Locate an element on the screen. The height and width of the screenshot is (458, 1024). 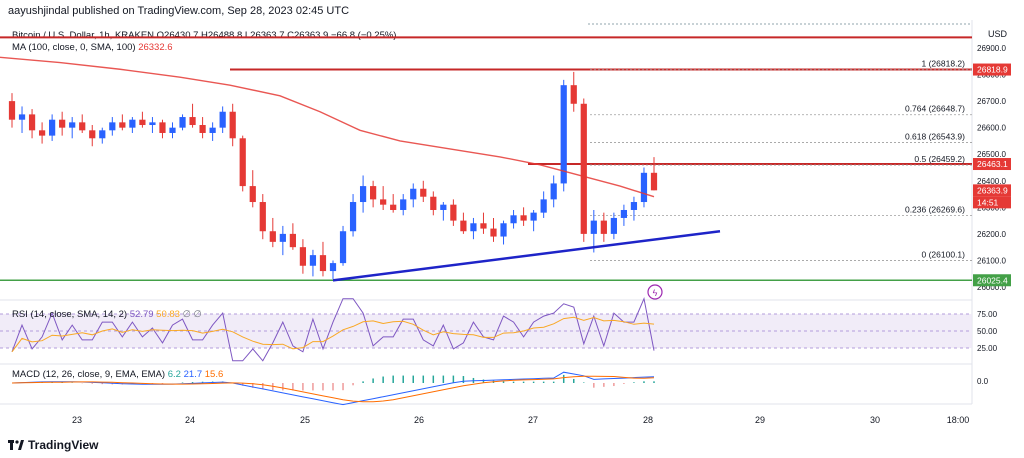
rsi-line is located at coordinates (333, 329).